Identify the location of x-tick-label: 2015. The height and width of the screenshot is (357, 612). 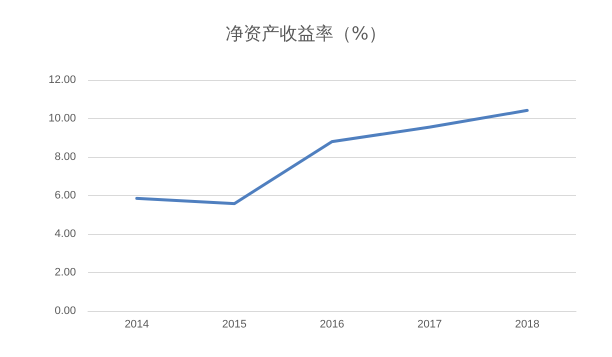
(234, 324).